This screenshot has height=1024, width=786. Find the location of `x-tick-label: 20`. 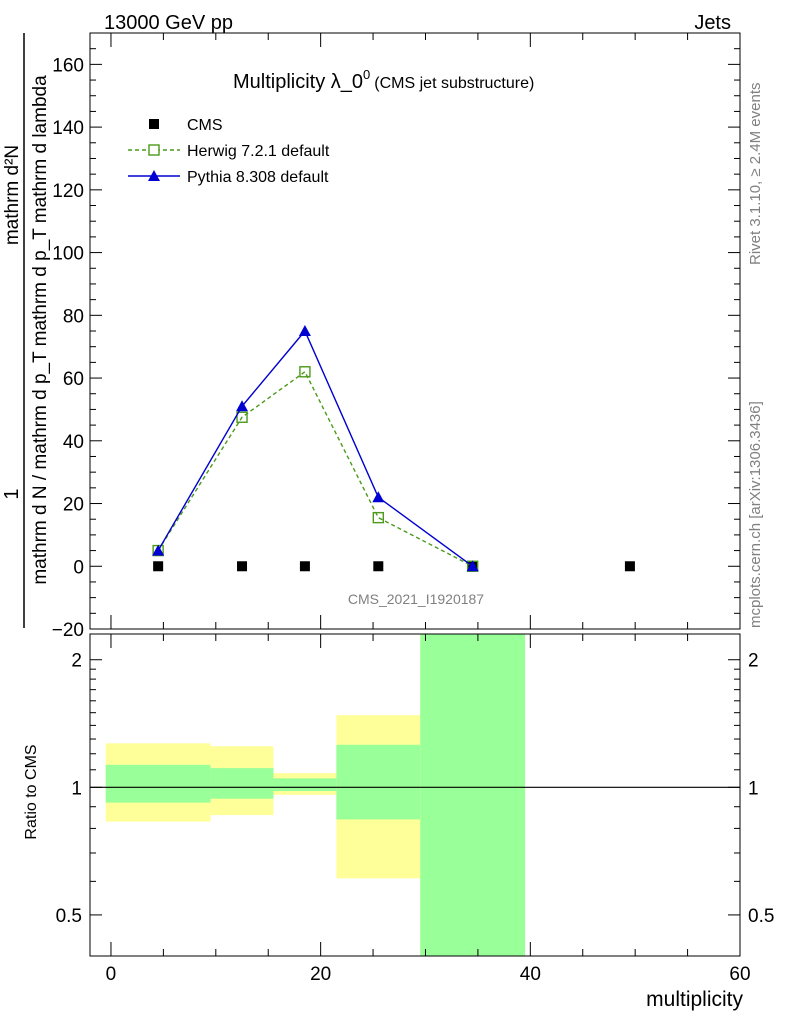

x-tick-label: 20 is located at coordinates (320, 974).